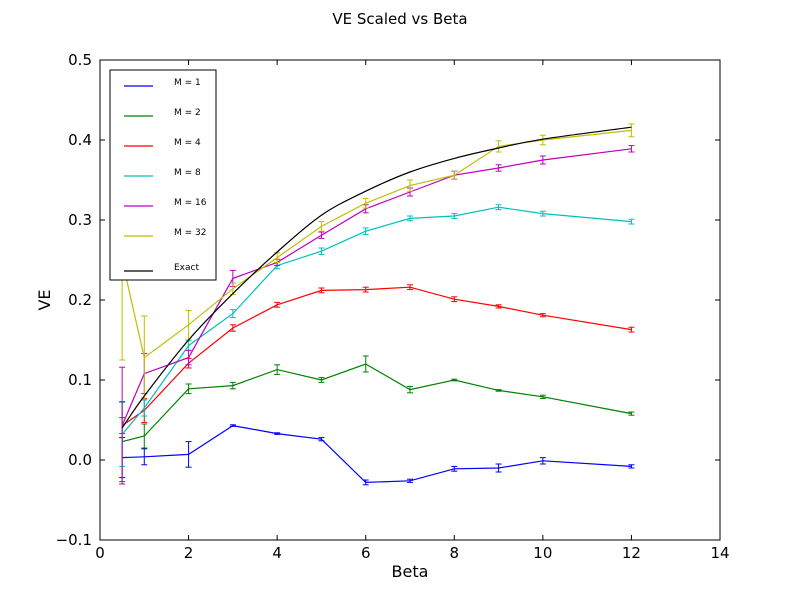 The width and height of the screenshot is (800, 600). What do you see at coordinates (80, 220) in the screenshot?
I see `y-tick-label: 0.3` at bounding box center [80, 220].